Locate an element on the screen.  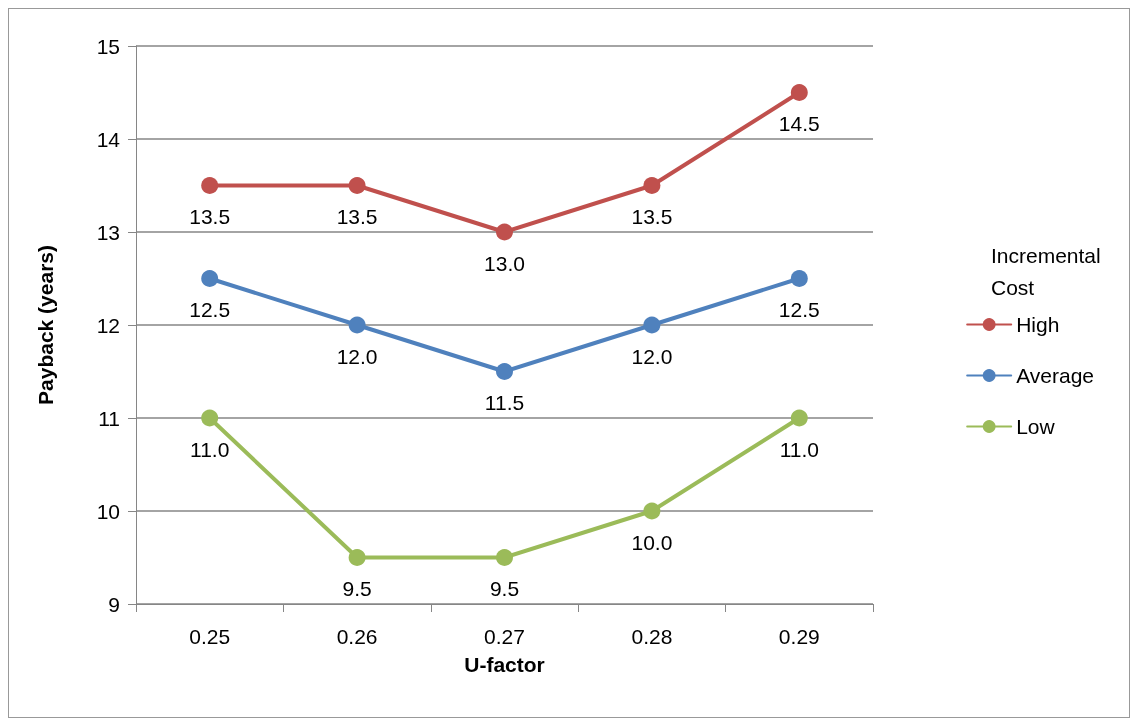
data-label: 10.0 is located at coordinates (652, 542).